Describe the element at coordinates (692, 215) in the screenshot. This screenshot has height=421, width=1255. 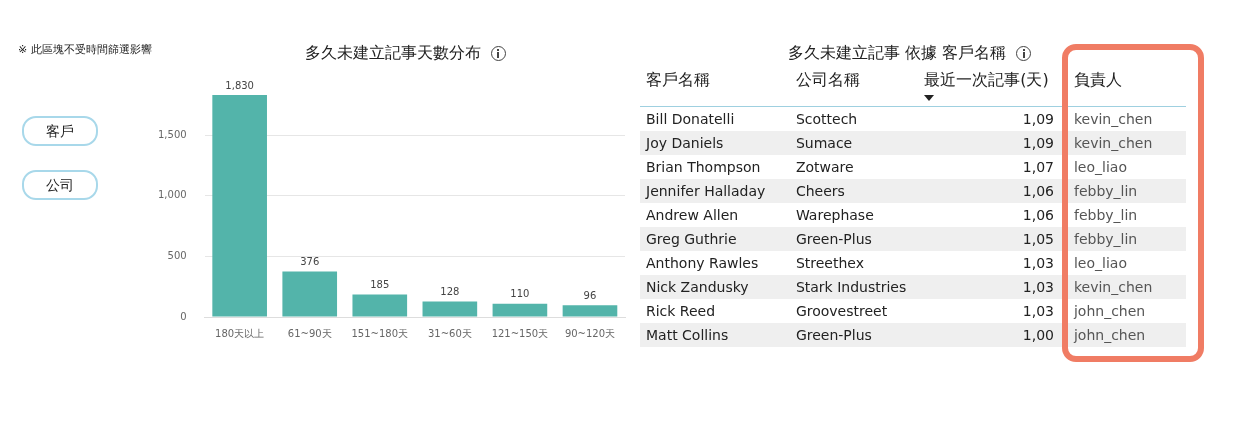
I see `text: Andrew Allen` at that location.